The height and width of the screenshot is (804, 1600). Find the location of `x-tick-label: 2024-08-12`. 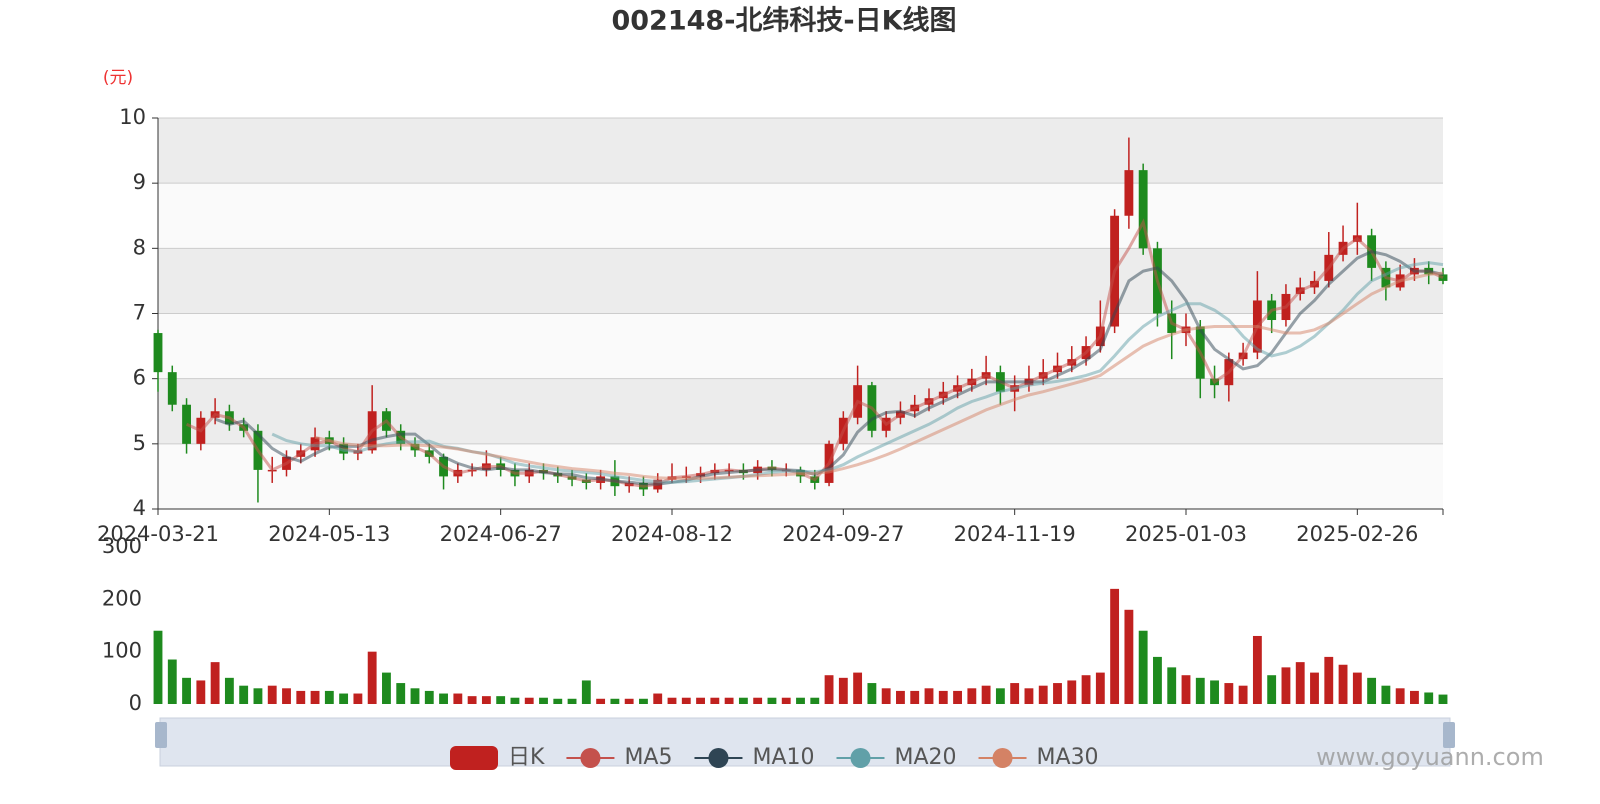

x-tick-label: 2024-08-12 is located at coordinates (672, 534).